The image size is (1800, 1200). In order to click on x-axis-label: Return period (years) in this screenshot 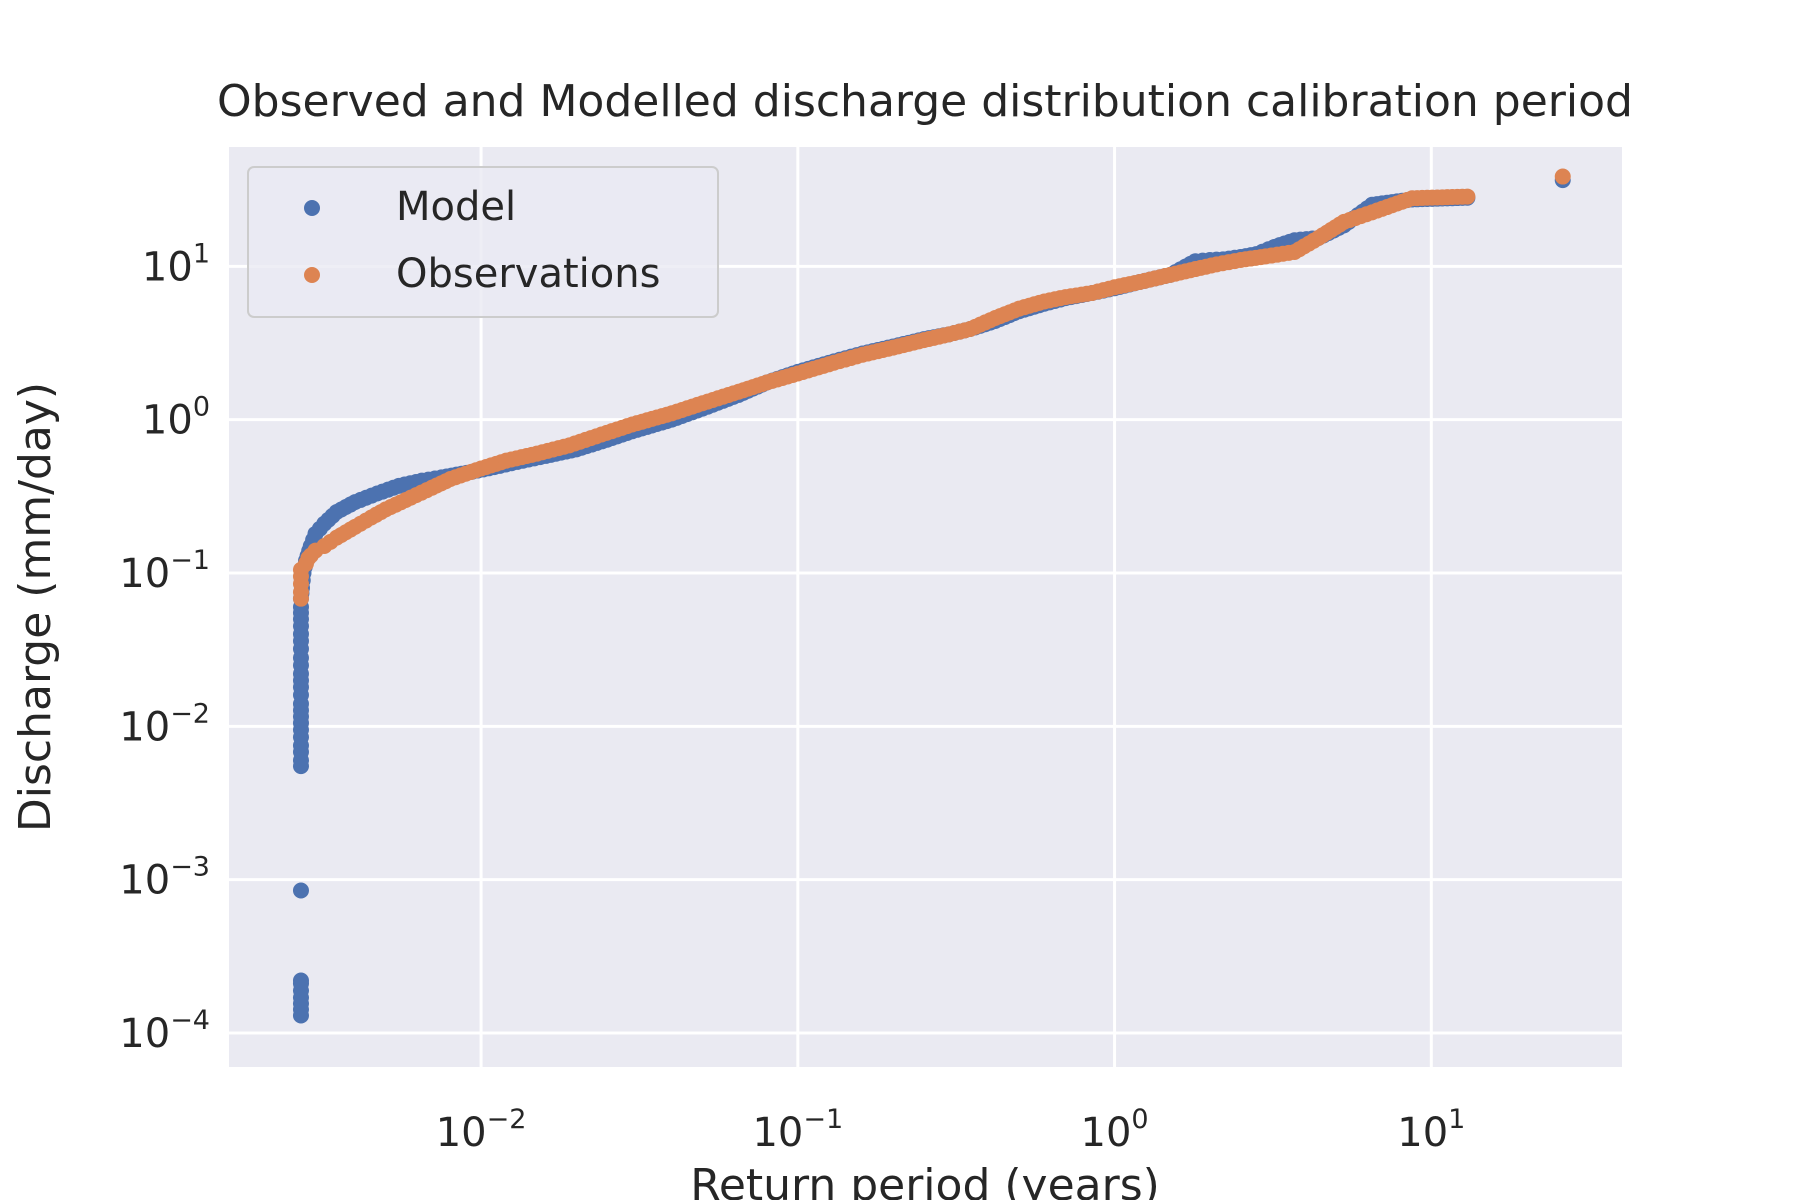, I will do `click(925, 1180)`.